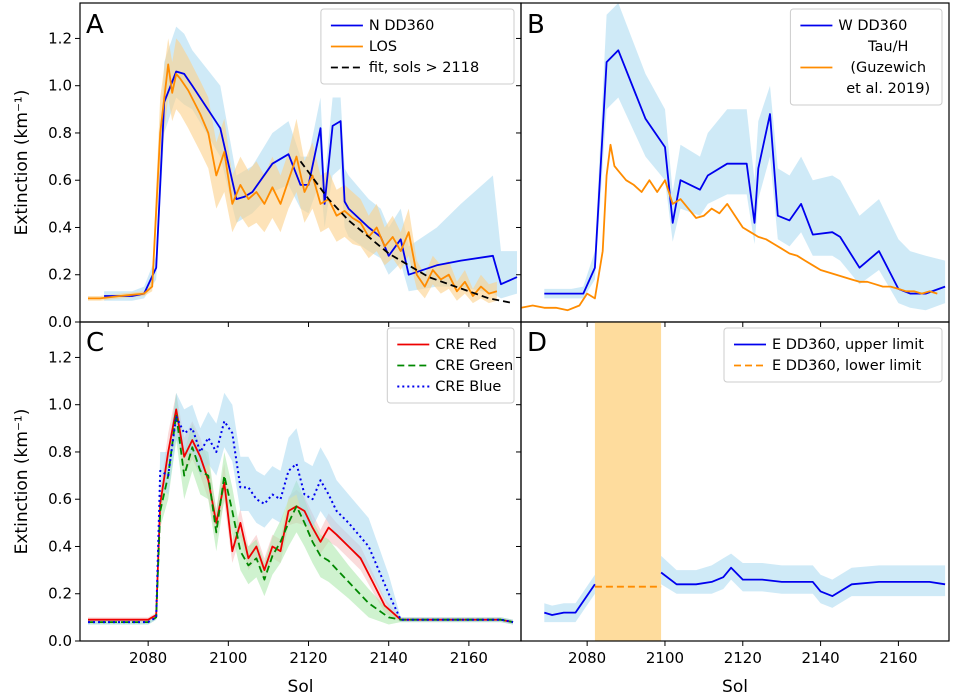  I want to click on legend: CRE Red CRE Green CRE Blue, so click(450, 365).